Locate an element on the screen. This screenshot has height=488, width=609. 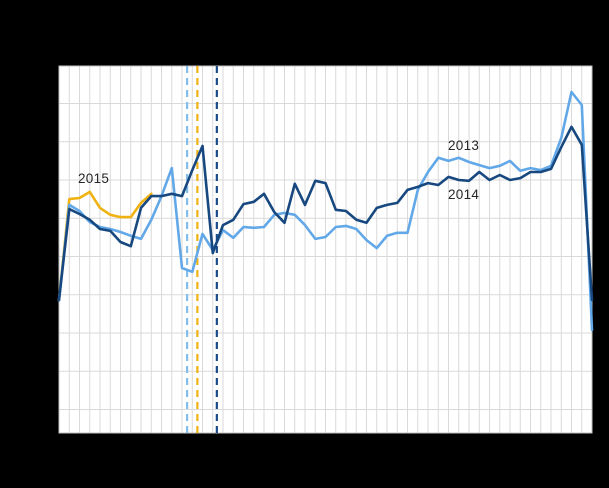
series-label-2014: 2014 is located at coordinates (464, 194).